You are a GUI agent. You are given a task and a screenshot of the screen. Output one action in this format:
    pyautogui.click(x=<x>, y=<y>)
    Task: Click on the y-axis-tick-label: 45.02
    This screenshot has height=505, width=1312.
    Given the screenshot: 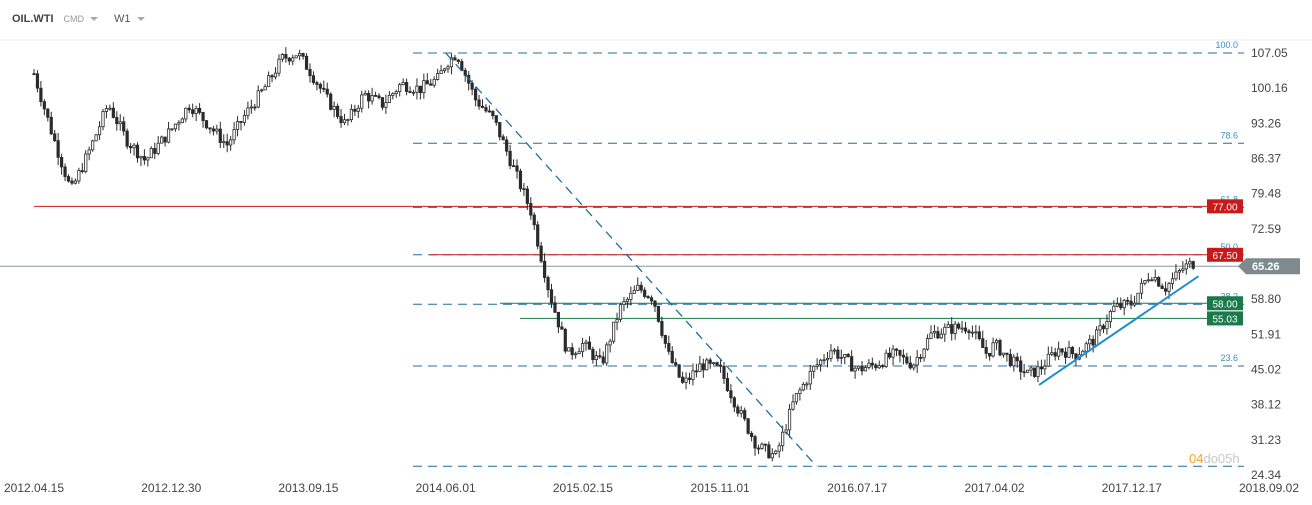 What is the action you would take?
    pyautogui.click(x=1266, y=369)
    